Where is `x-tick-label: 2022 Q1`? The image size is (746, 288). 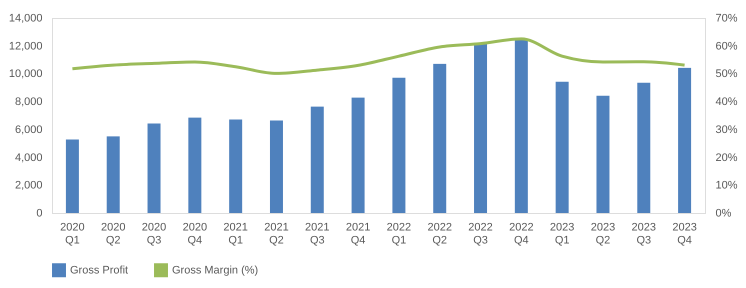 x-tick-label: 2022 Q1 is located at coordinates (399, 234).